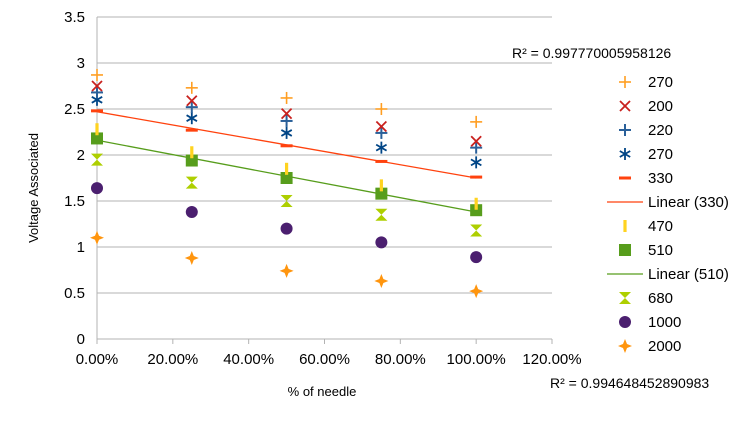 The width and height of the screenshot is (756, 425). What do you see at coordinates (400, 359) in the screenshot?
I see `x-tick-label: 80.00%` at bounding box center [400, 359].